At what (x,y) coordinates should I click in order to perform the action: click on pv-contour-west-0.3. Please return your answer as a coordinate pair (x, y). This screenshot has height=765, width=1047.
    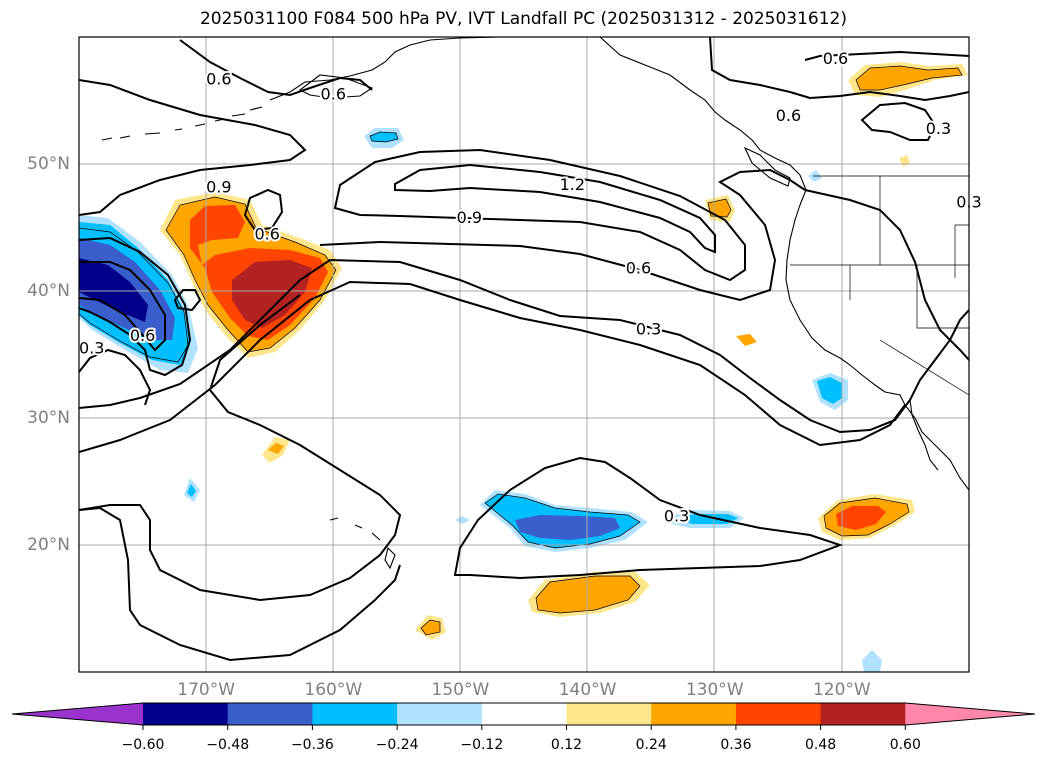
    Looking at the image, I should click on (115, 377).